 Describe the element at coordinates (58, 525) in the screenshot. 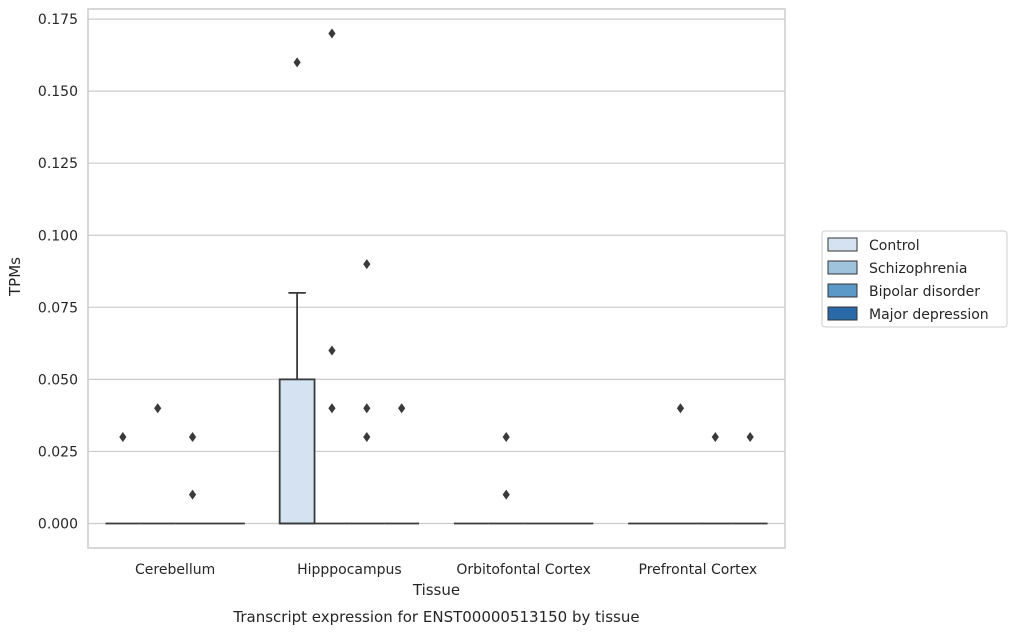

I see `y-tick-label: 0.000` at that location.